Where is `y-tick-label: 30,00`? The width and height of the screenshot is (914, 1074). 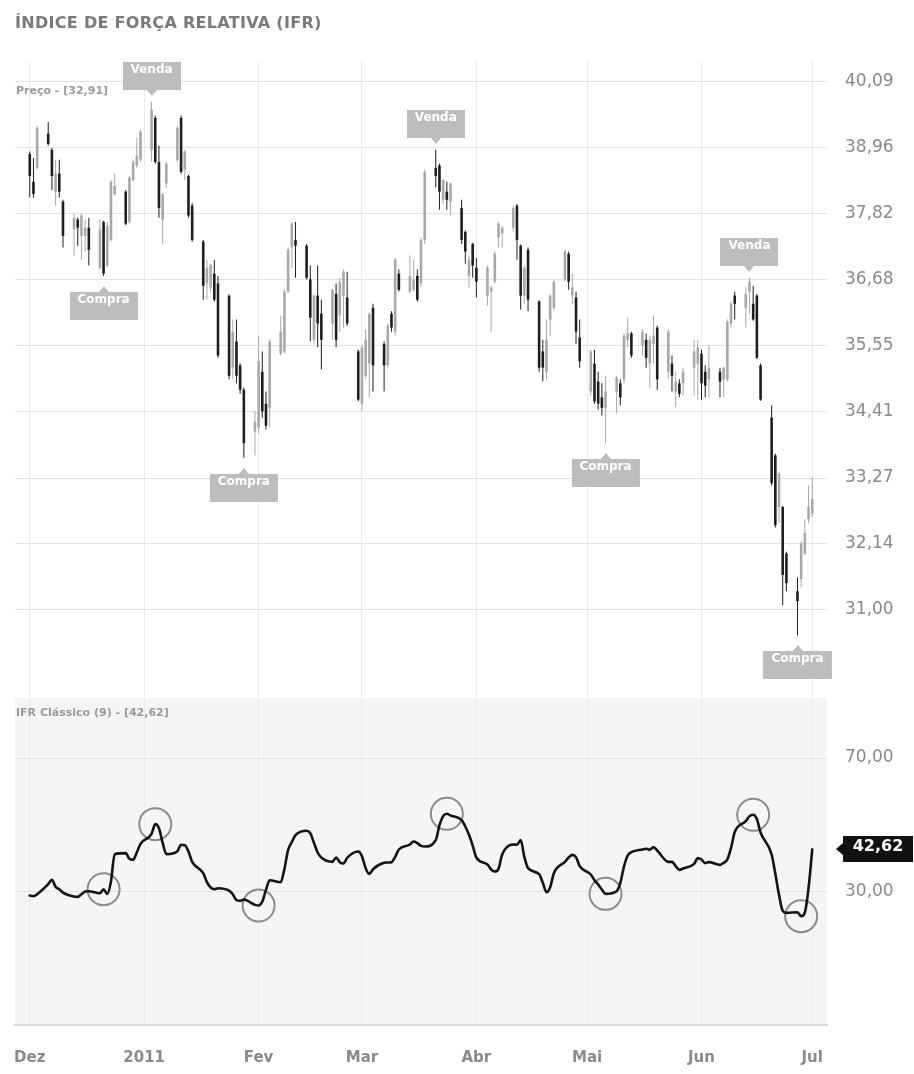 y-tick-label: 30,00 is located at coordinates (869, 889).